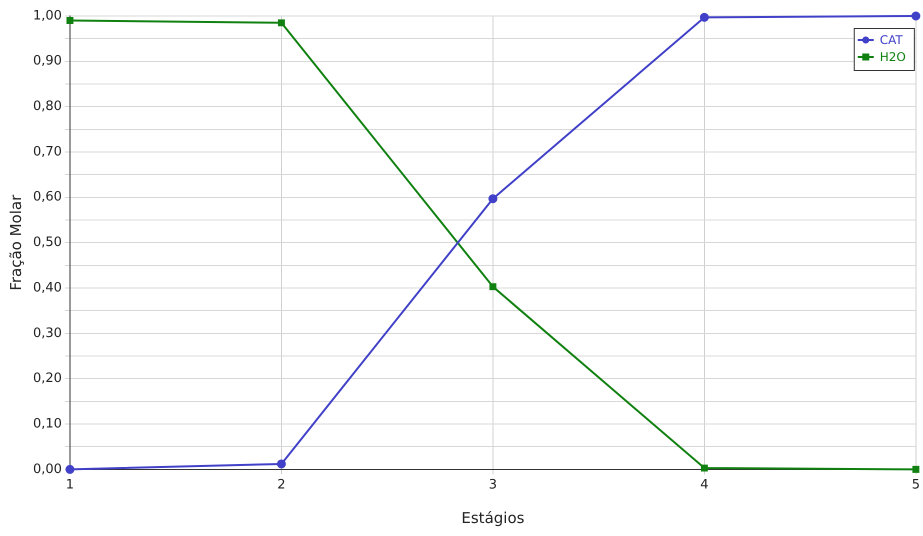 The width and height of the screenshot is (923, 536). What do you see at coordinates (47, 424) in the screenshot?
I see `y-tick-label: 0,10` at bounding box center [47, 424].